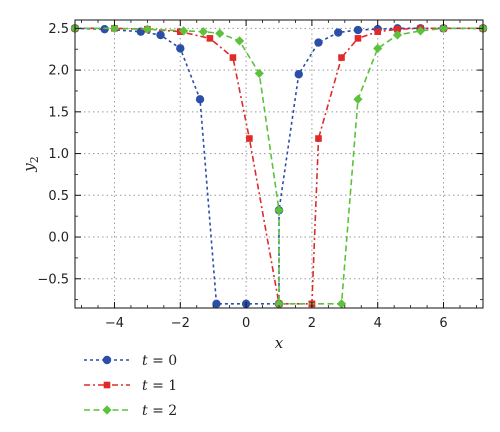  I want to click on y-tick-label-6: 2.5, so click(58, 29).